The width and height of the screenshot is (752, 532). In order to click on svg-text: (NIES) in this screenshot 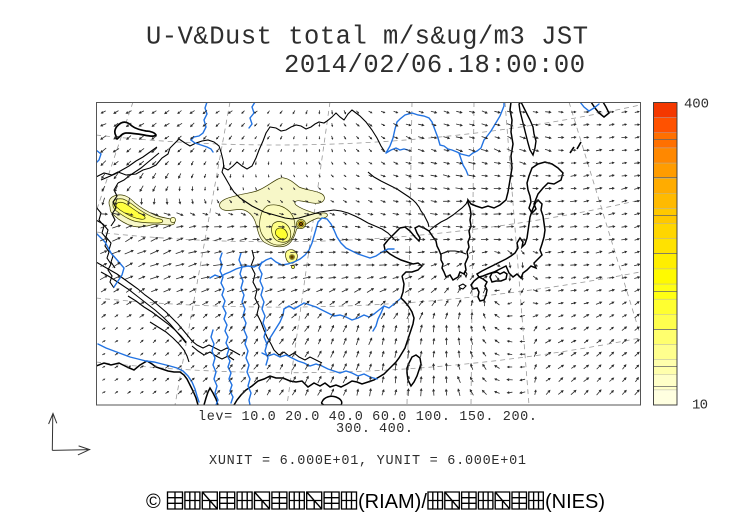, I will do `click(575, 502)`.